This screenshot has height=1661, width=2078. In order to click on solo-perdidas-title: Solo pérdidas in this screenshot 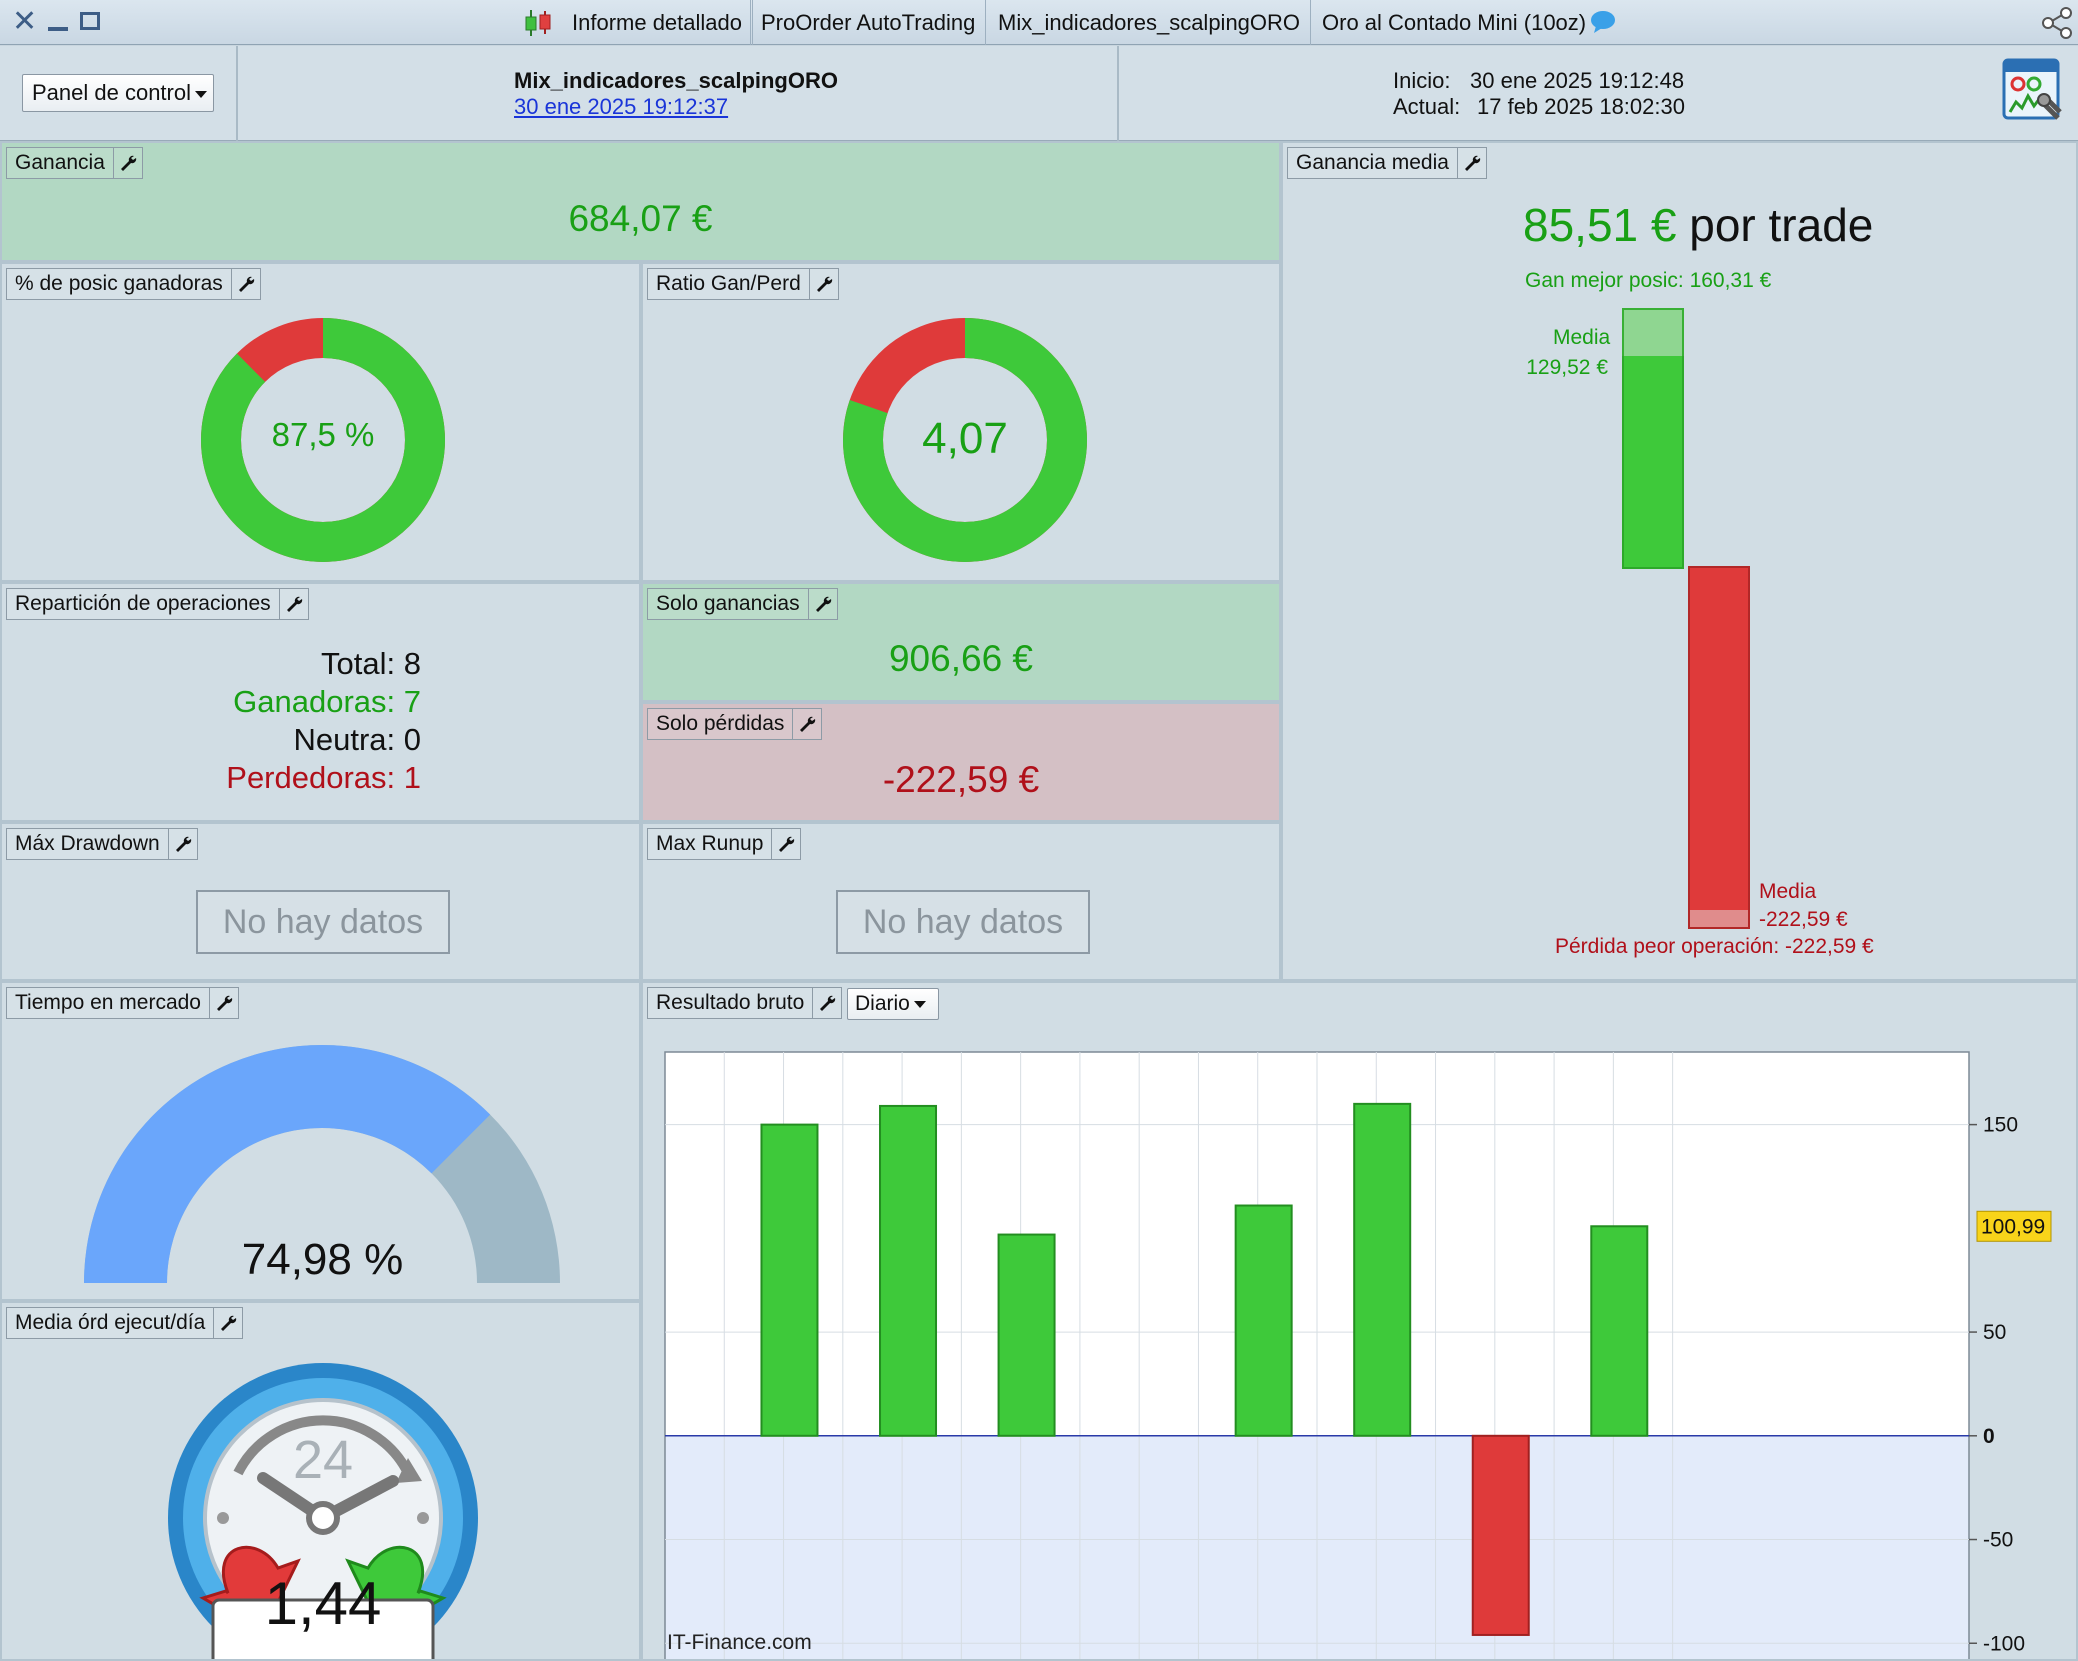, I will do `click(720, 724)`.